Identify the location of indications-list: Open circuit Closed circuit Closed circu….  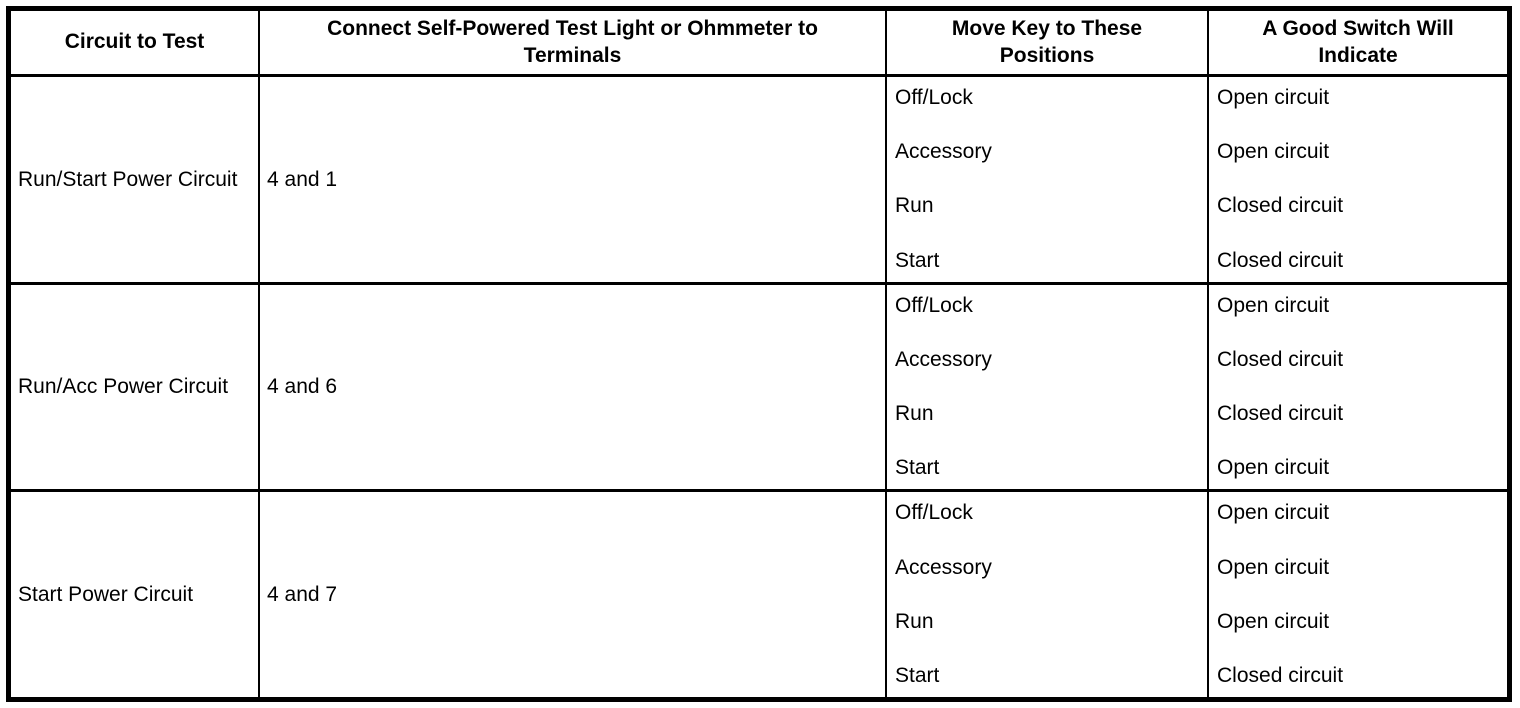
(1357, 387).